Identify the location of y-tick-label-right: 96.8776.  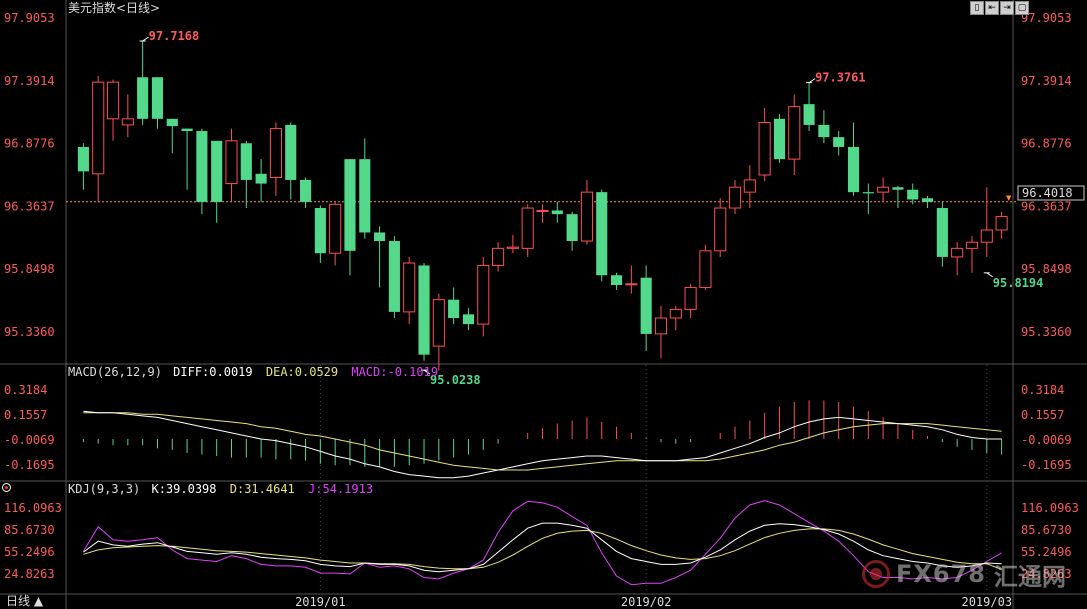
(1046, 144).